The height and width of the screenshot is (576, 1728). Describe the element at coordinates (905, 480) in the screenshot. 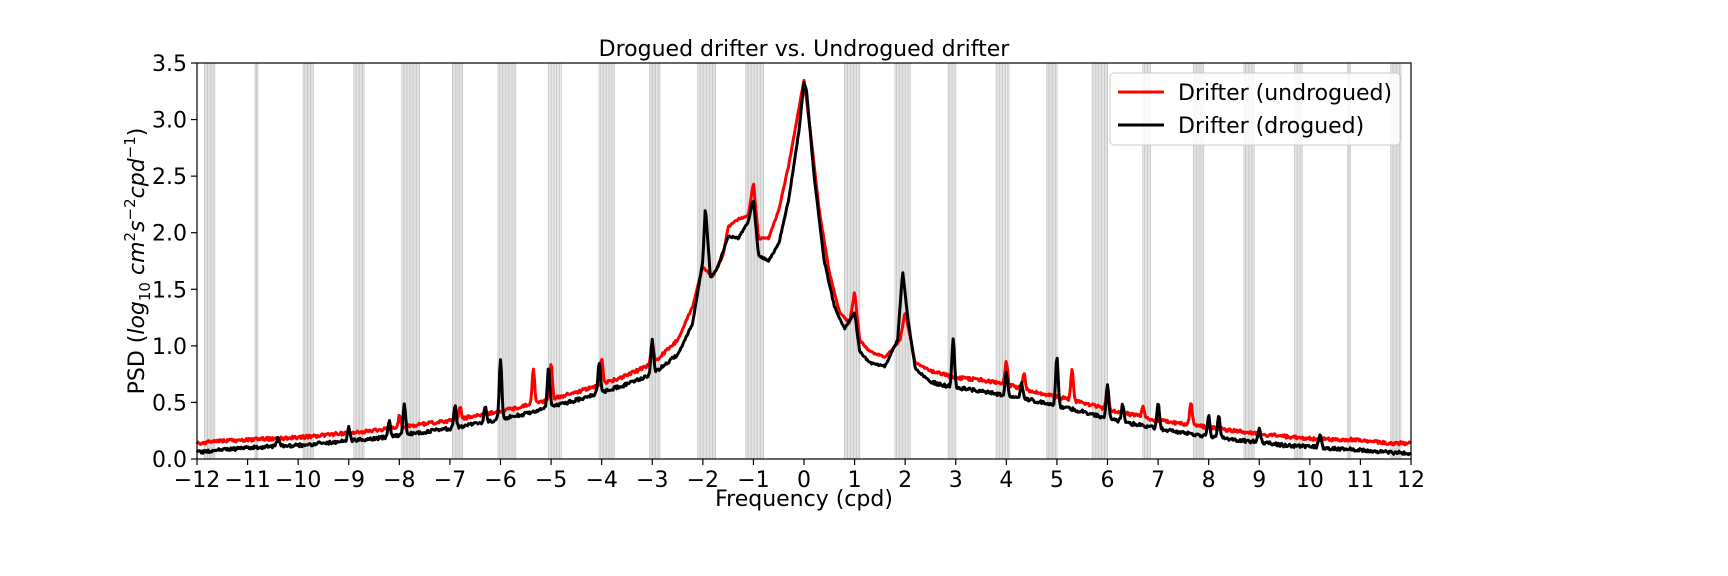

I see `x-tick-label: 2` at that location.